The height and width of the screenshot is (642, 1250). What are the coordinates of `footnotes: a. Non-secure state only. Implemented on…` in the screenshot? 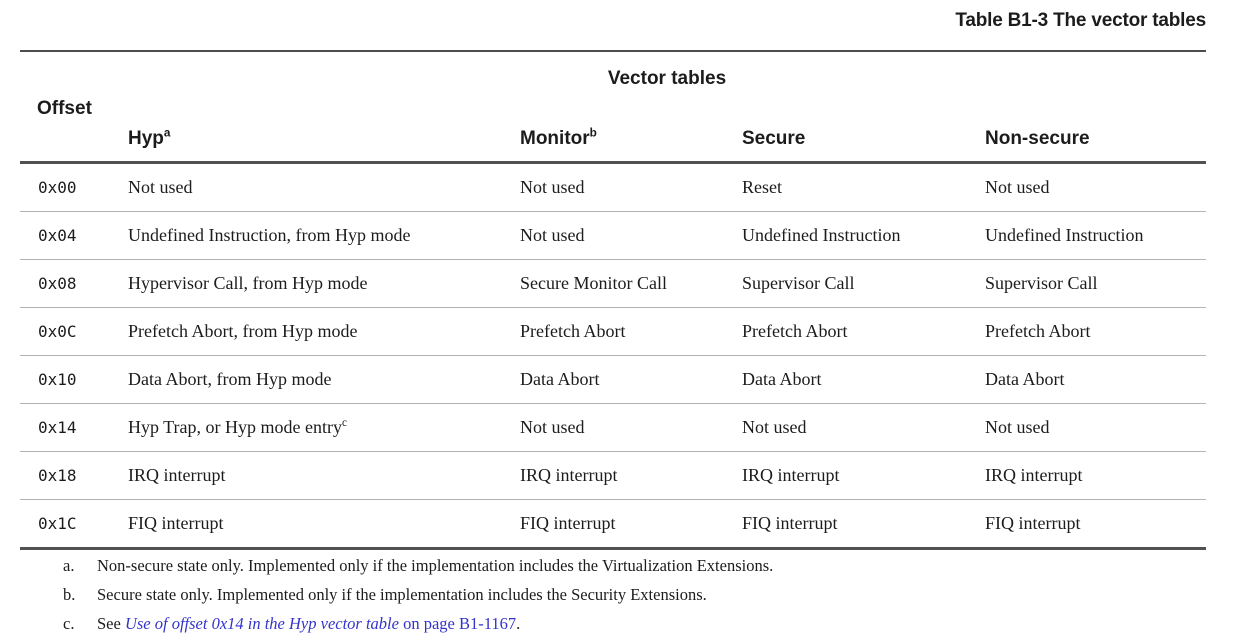 It's located at (418, 599).